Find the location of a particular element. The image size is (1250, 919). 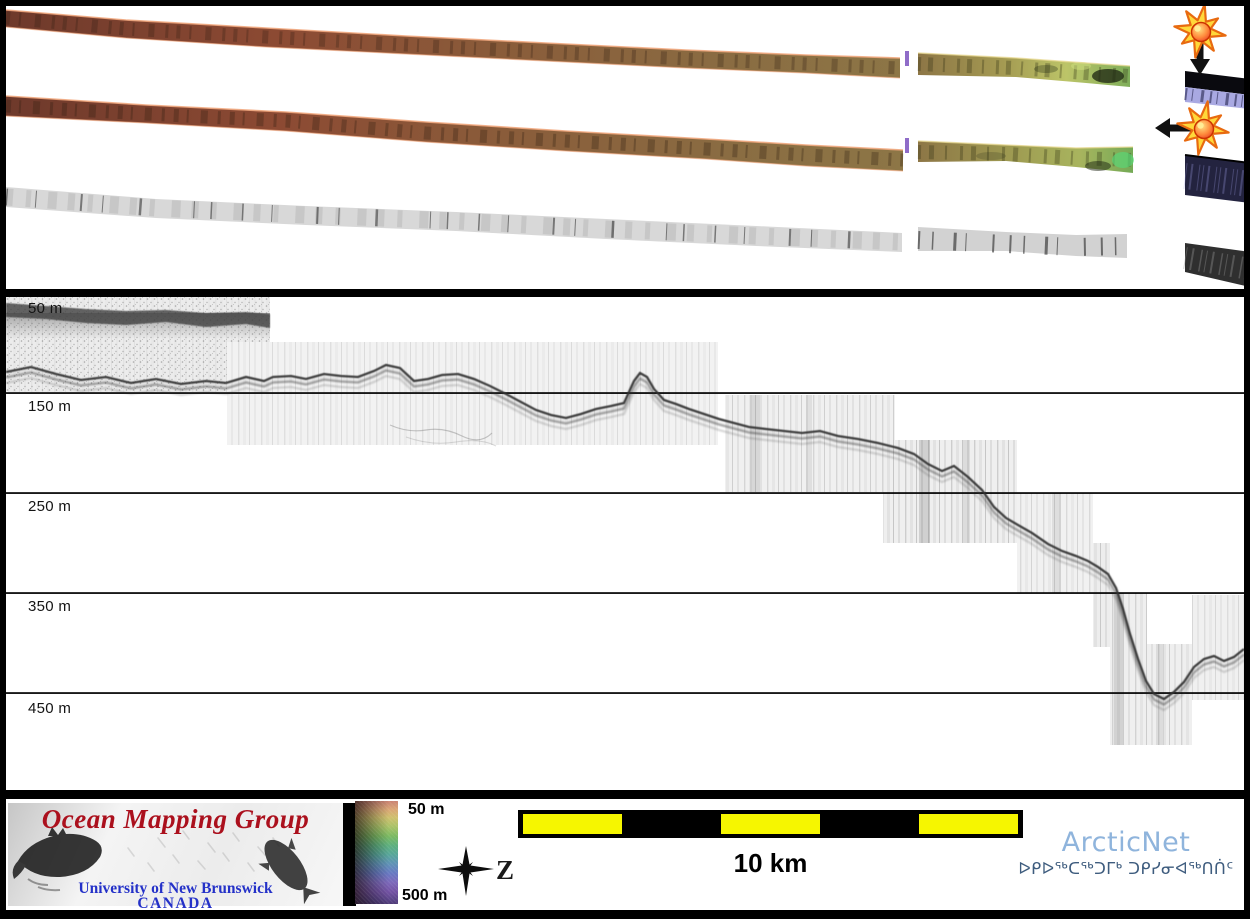

depth-label-150m: 150 m is located at coordinates (50, 406).